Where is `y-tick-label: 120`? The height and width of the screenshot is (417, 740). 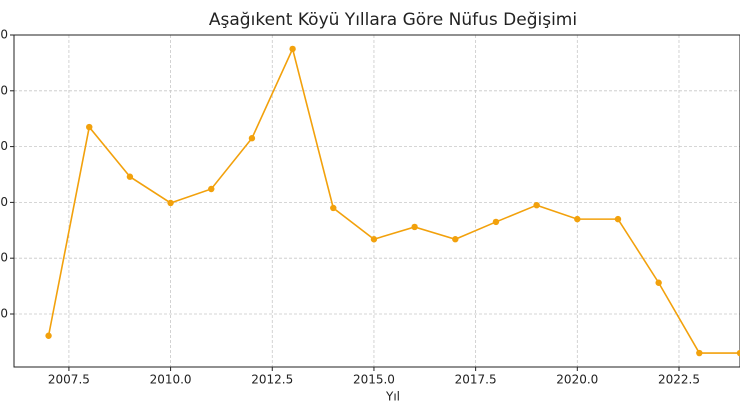
y-tick-label: 120 is located at coordinates (4, 202).